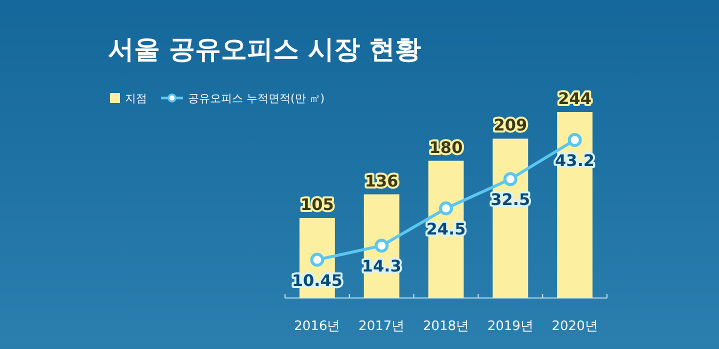 This screenshot has height=349, width=719. Describe the element at coordinates (381, 180) in the screenshot. I see `data-label: 136` at that location.